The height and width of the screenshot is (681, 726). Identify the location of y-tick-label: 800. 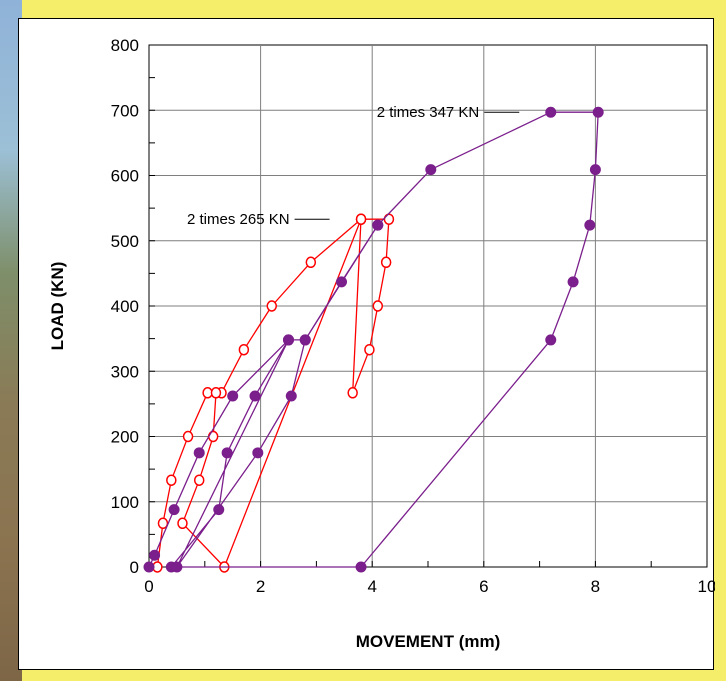
(125, 45).